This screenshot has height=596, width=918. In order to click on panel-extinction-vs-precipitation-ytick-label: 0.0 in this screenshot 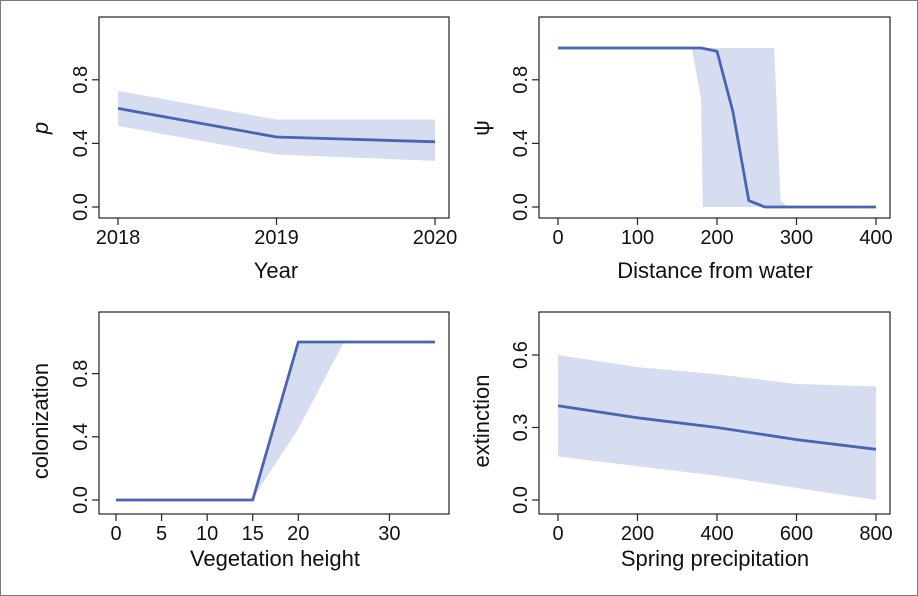, I will do `click(521, 500)`.